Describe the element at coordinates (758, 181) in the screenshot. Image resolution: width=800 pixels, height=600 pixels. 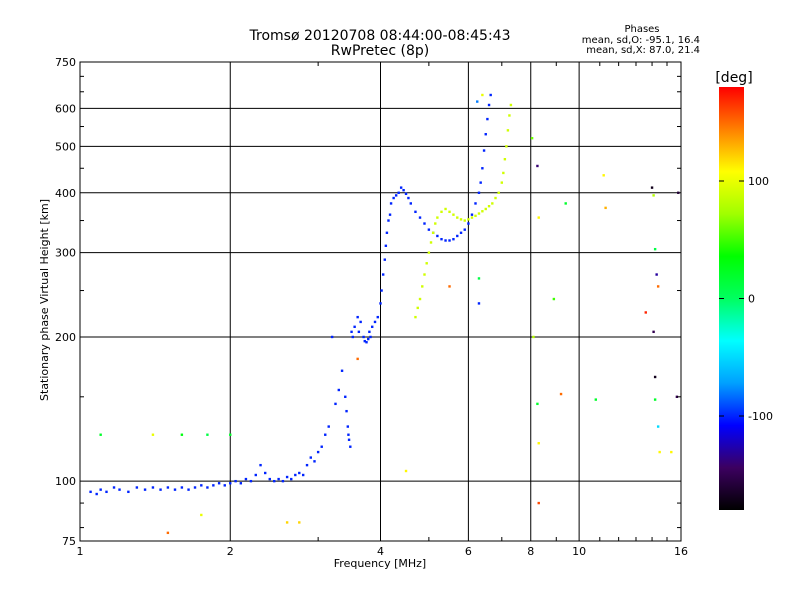
I see `colorbar-tick-label: 100` at that location.